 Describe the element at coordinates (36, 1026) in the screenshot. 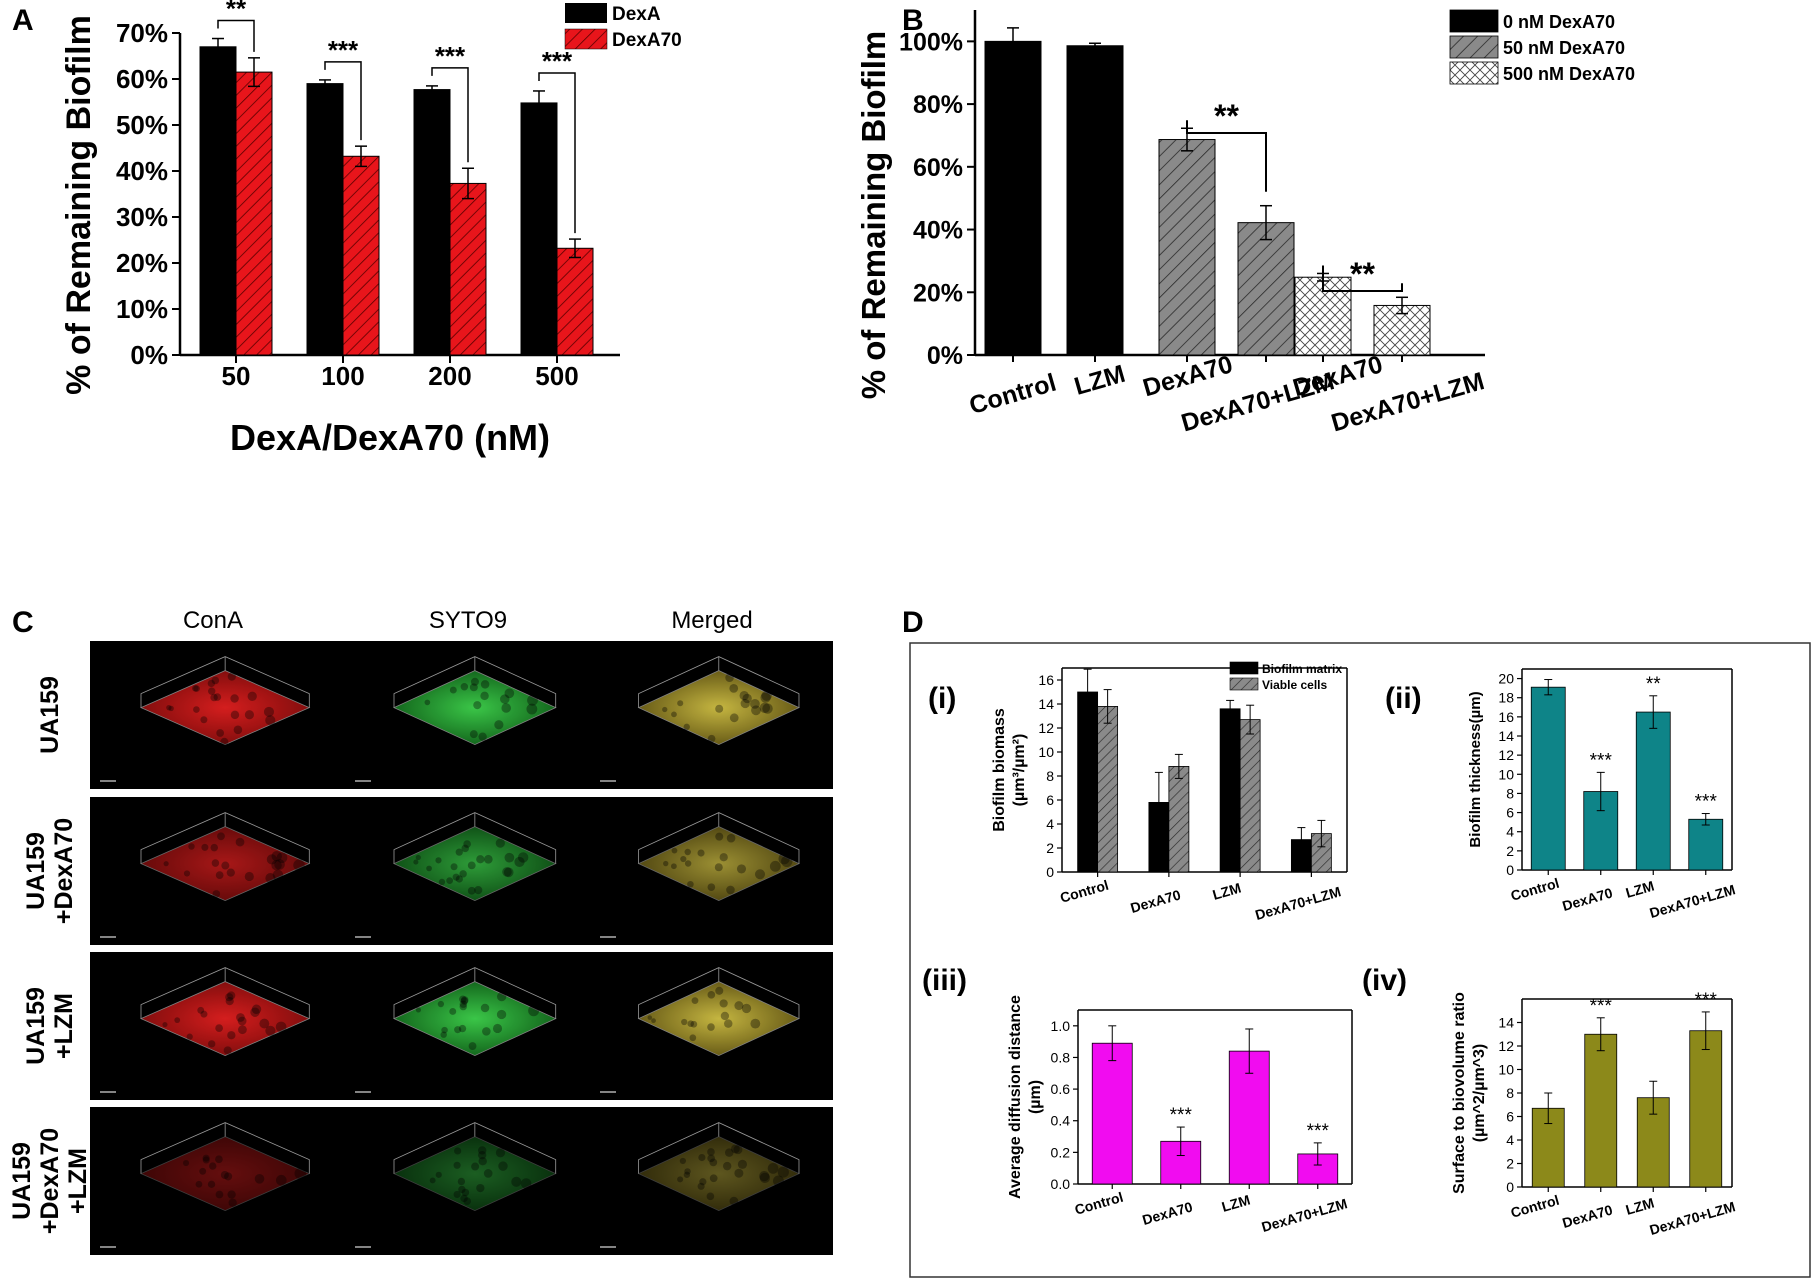

I see `row-label: UA159` at that location.